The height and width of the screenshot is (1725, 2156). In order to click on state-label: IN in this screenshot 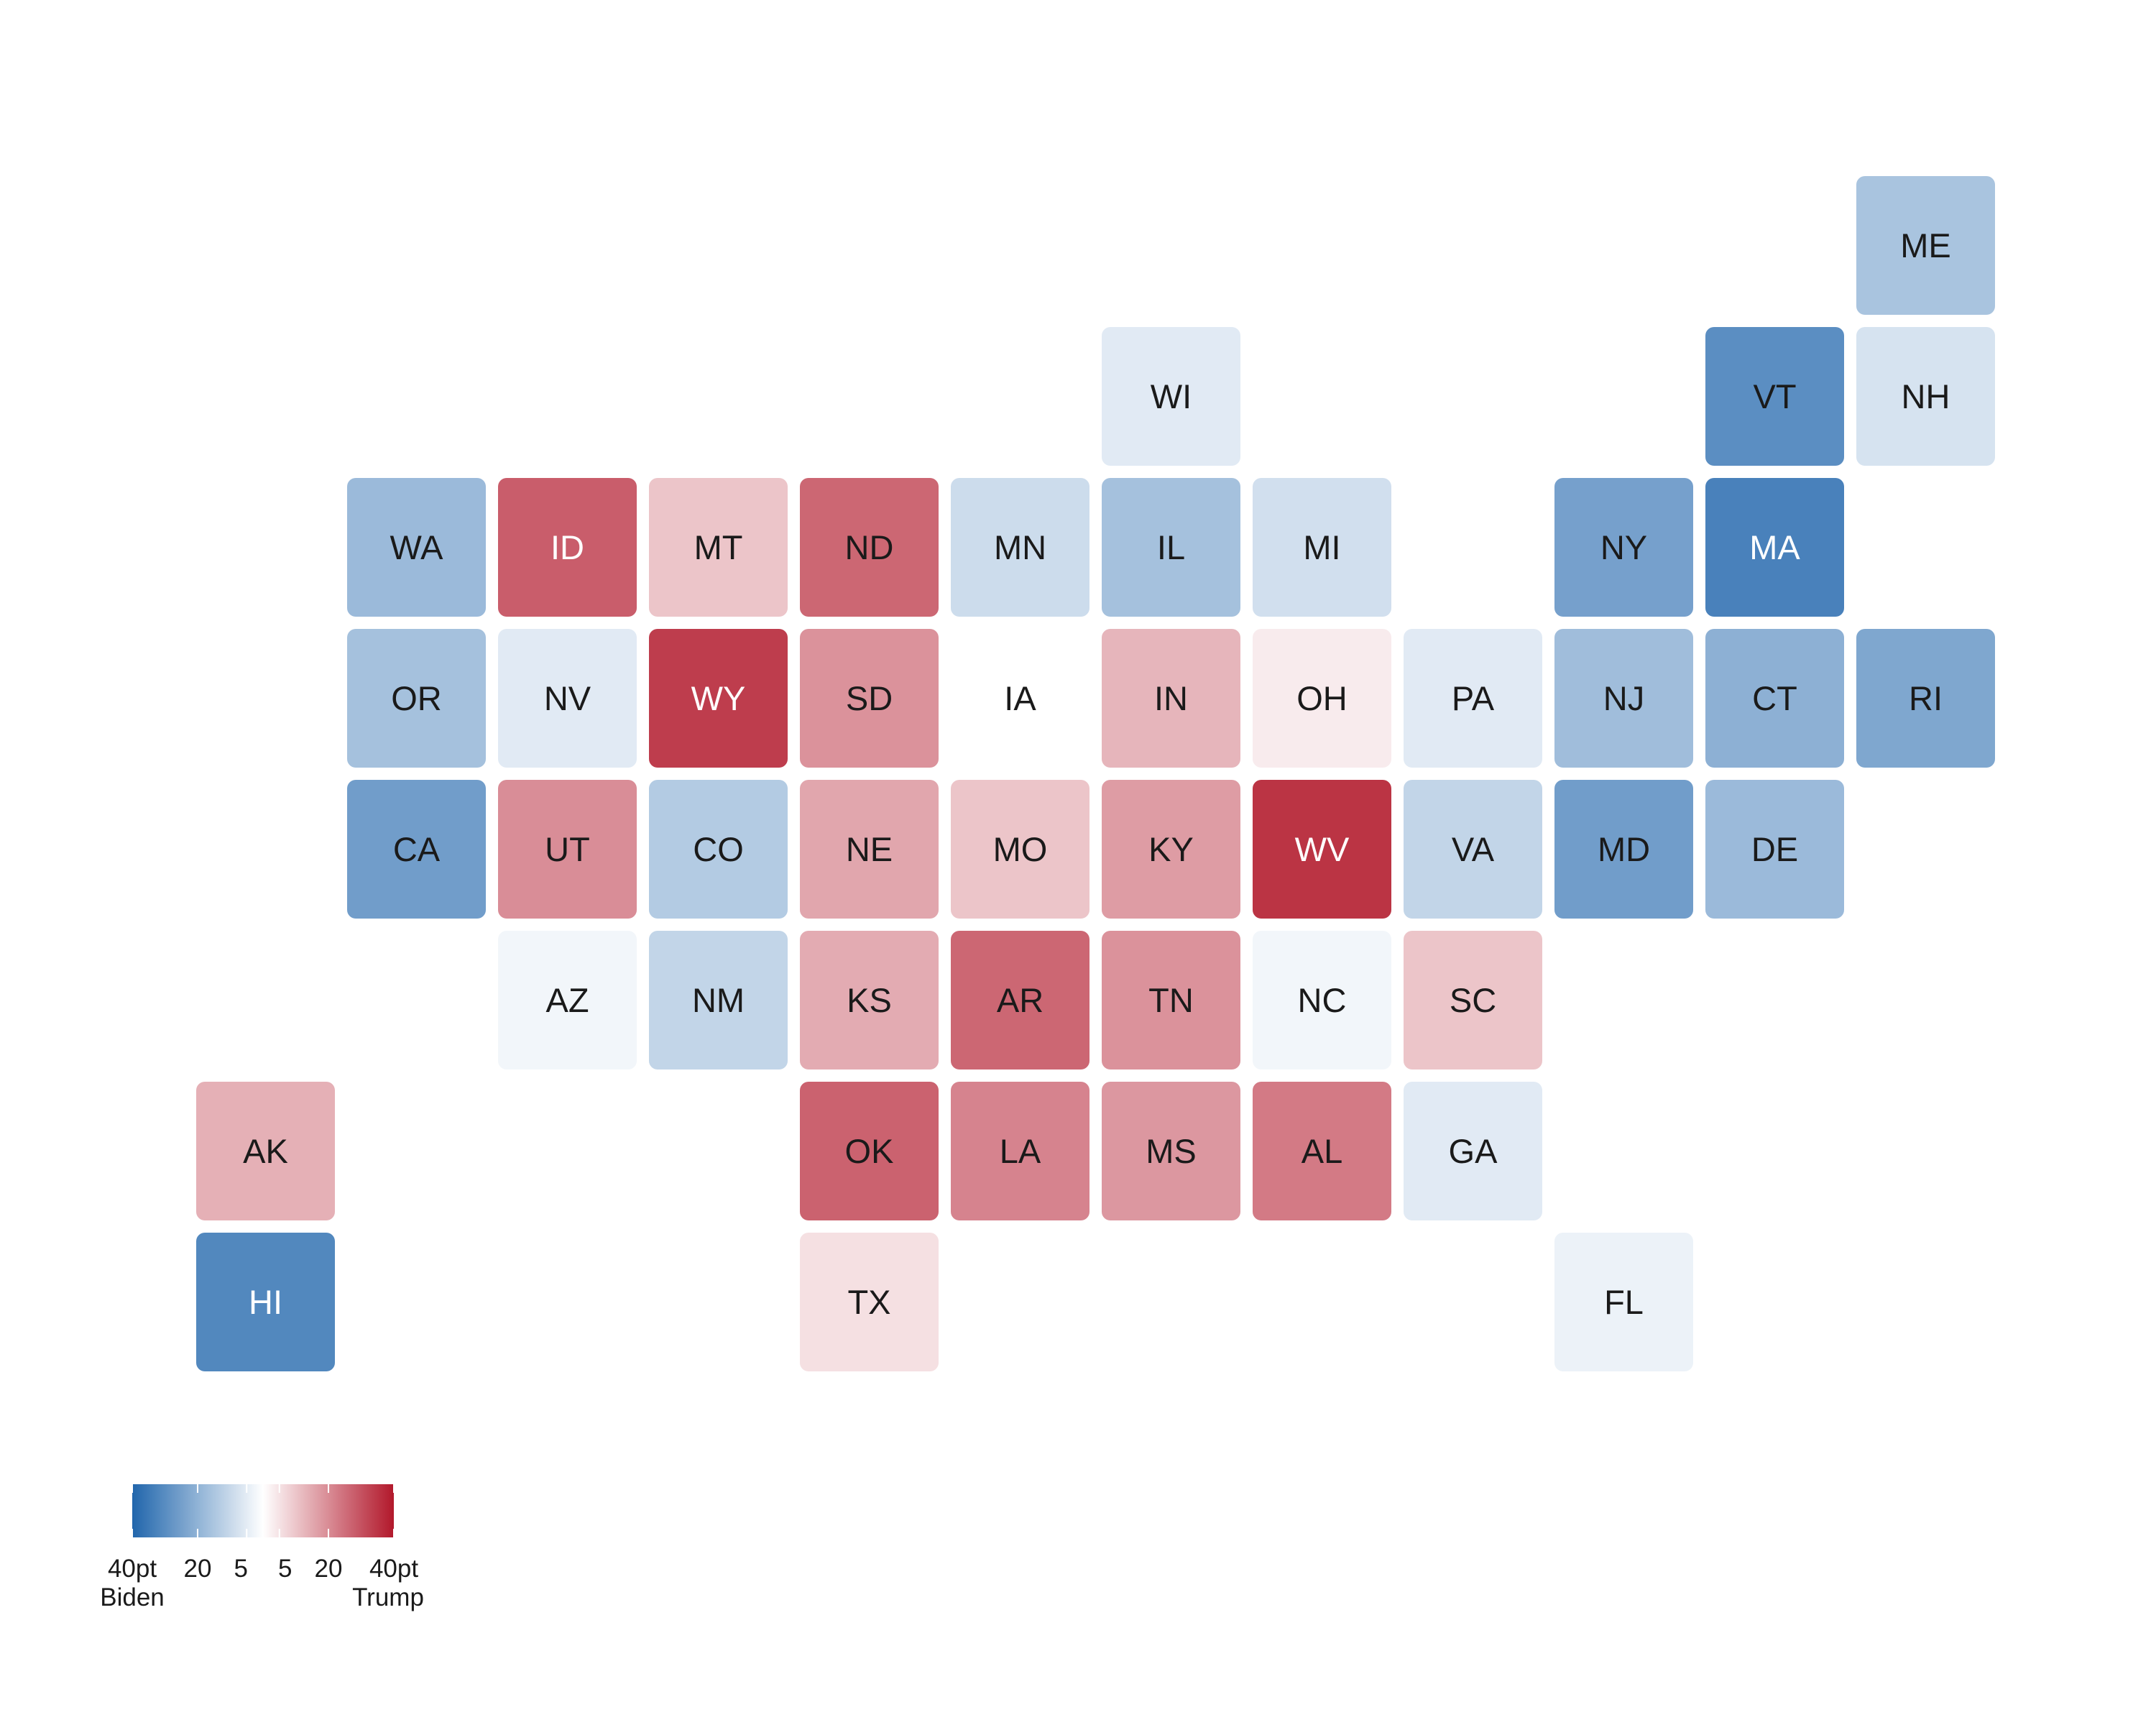, I will do `click(1171, 698)`.